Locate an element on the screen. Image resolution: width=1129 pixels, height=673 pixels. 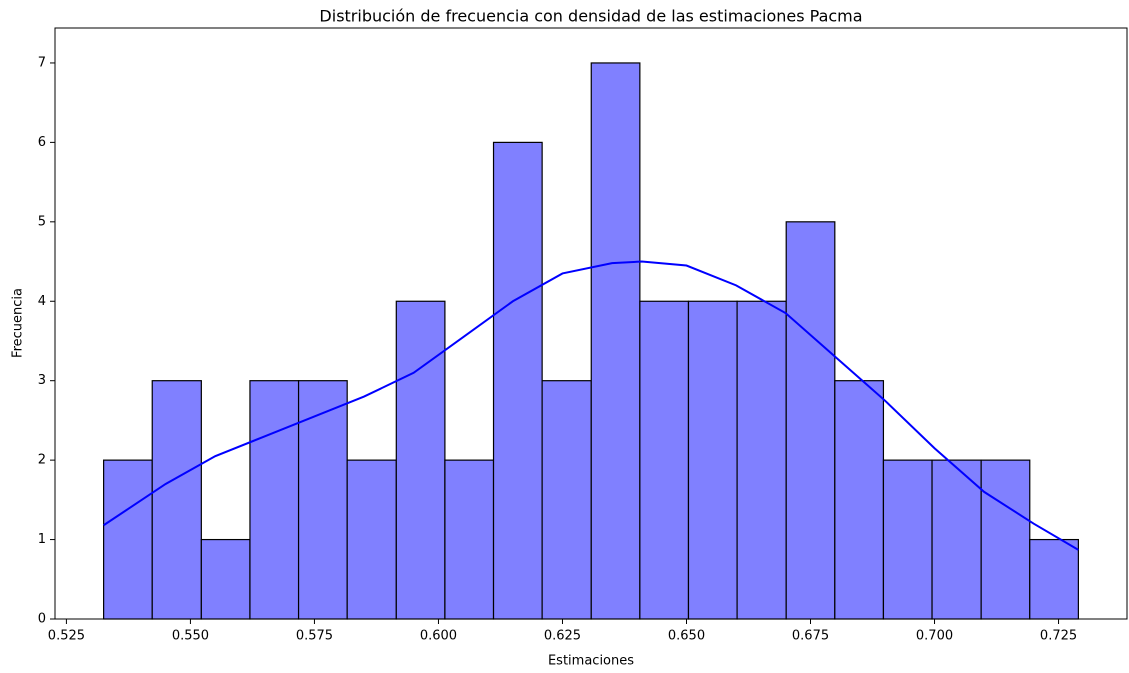
x-axis-label: Estimaciones is located at coordinates (591, 661).